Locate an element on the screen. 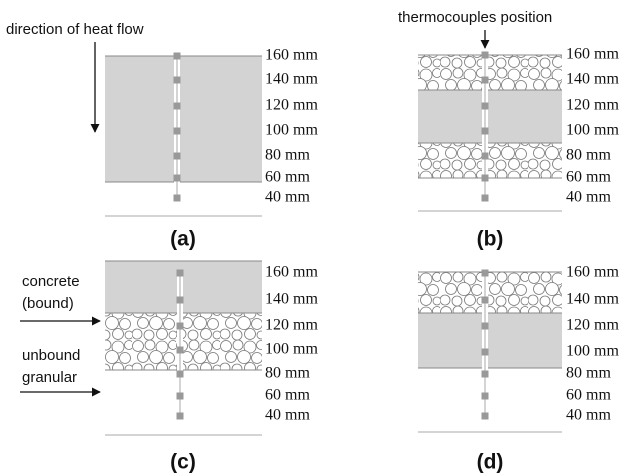 The width and height of the screenshot is (633, 474). panel-label: (c) is located at coordinates (183, 462).